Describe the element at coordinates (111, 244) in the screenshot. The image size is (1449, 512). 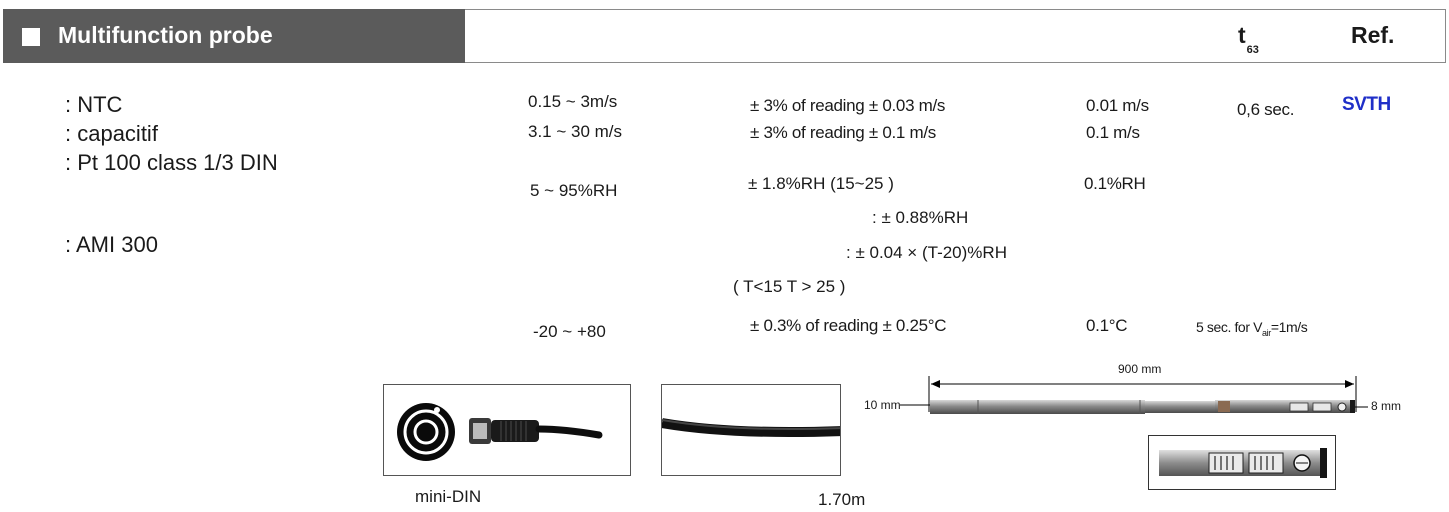
I see `sensor-interface: : AMI 300` at that location.